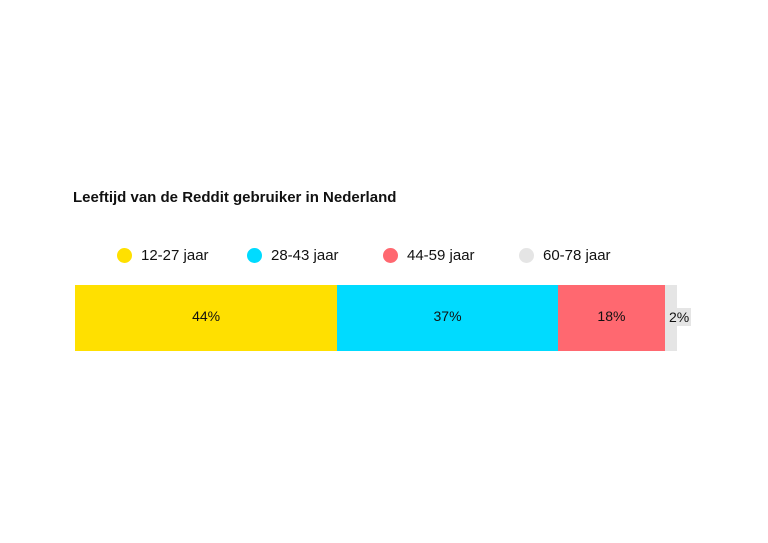  I want to click on legend-item-60-78: 60-78 jaar, so click(565, 255).